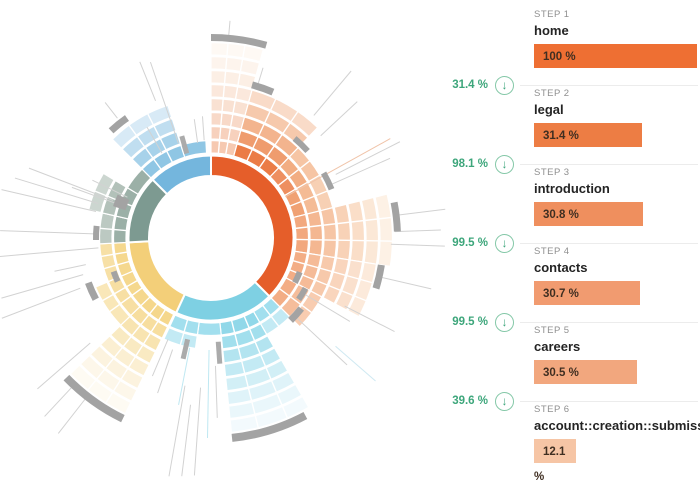 The height and width of the screenshot is (480, 700). I want to click on step-name: home, so click(551, 30).